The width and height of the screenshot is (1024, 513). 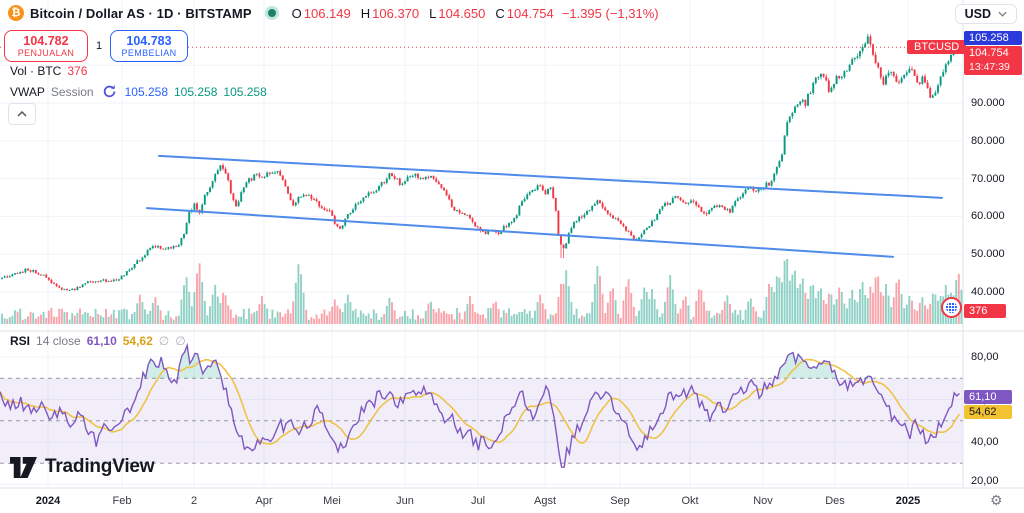 I want to click on rsi-legend: RSI 14 close 61,10 54,62 ∅ ∅, so click(x=98, y=341).